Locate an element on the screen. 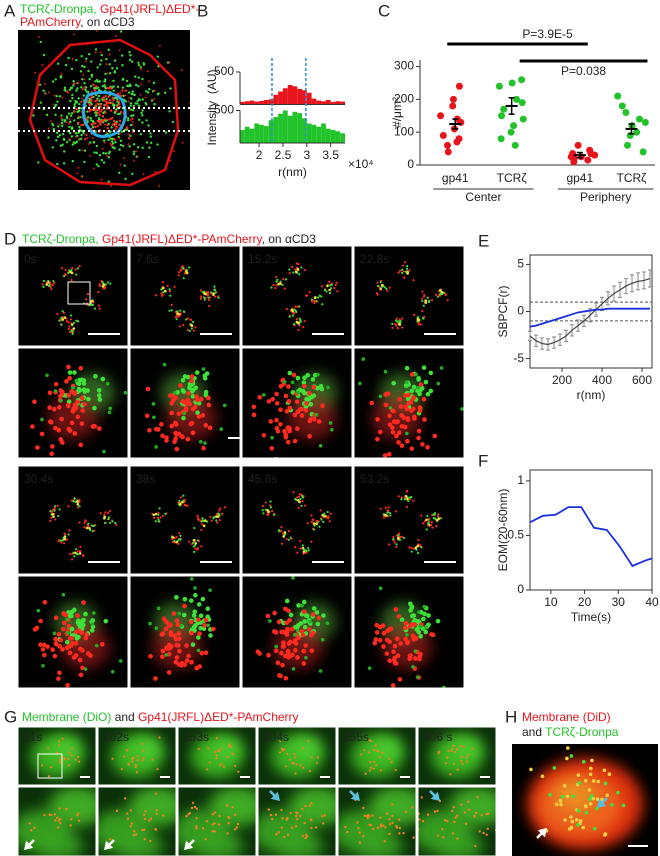  y-tick-label: 0 is located at coordinates (520, 311).